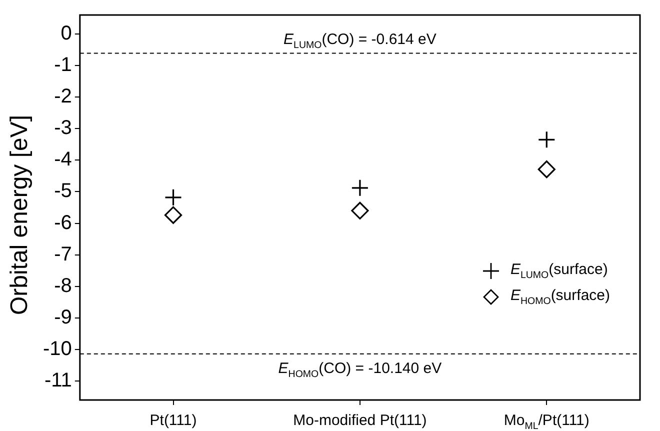  I want to click on legend-label: E$_{LUMO}$(surface), so click(559, 270).